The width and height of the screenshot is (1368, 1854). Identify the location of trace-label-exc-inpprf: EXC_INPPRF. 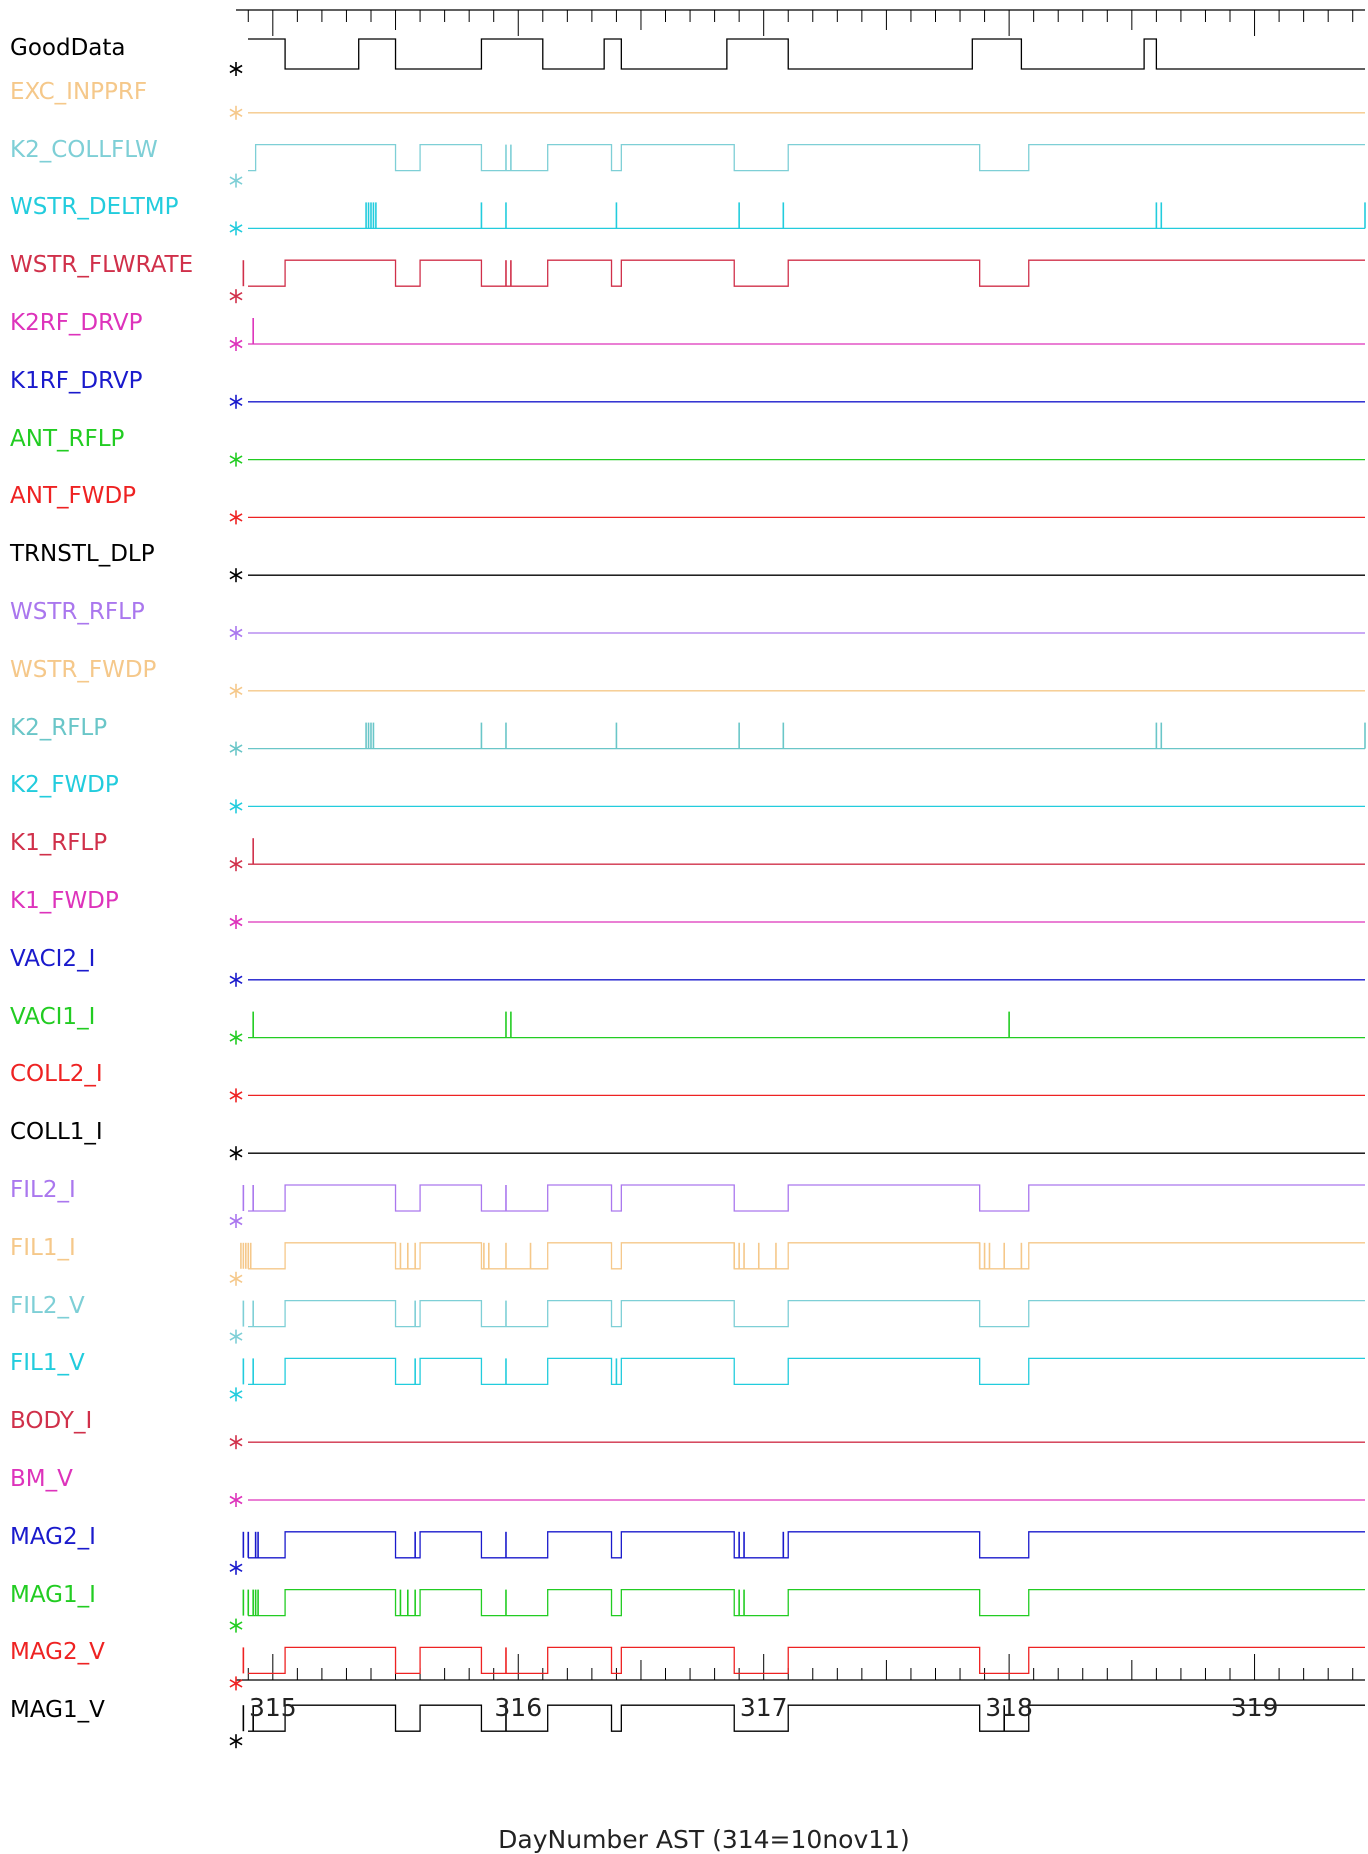
(79, 91).